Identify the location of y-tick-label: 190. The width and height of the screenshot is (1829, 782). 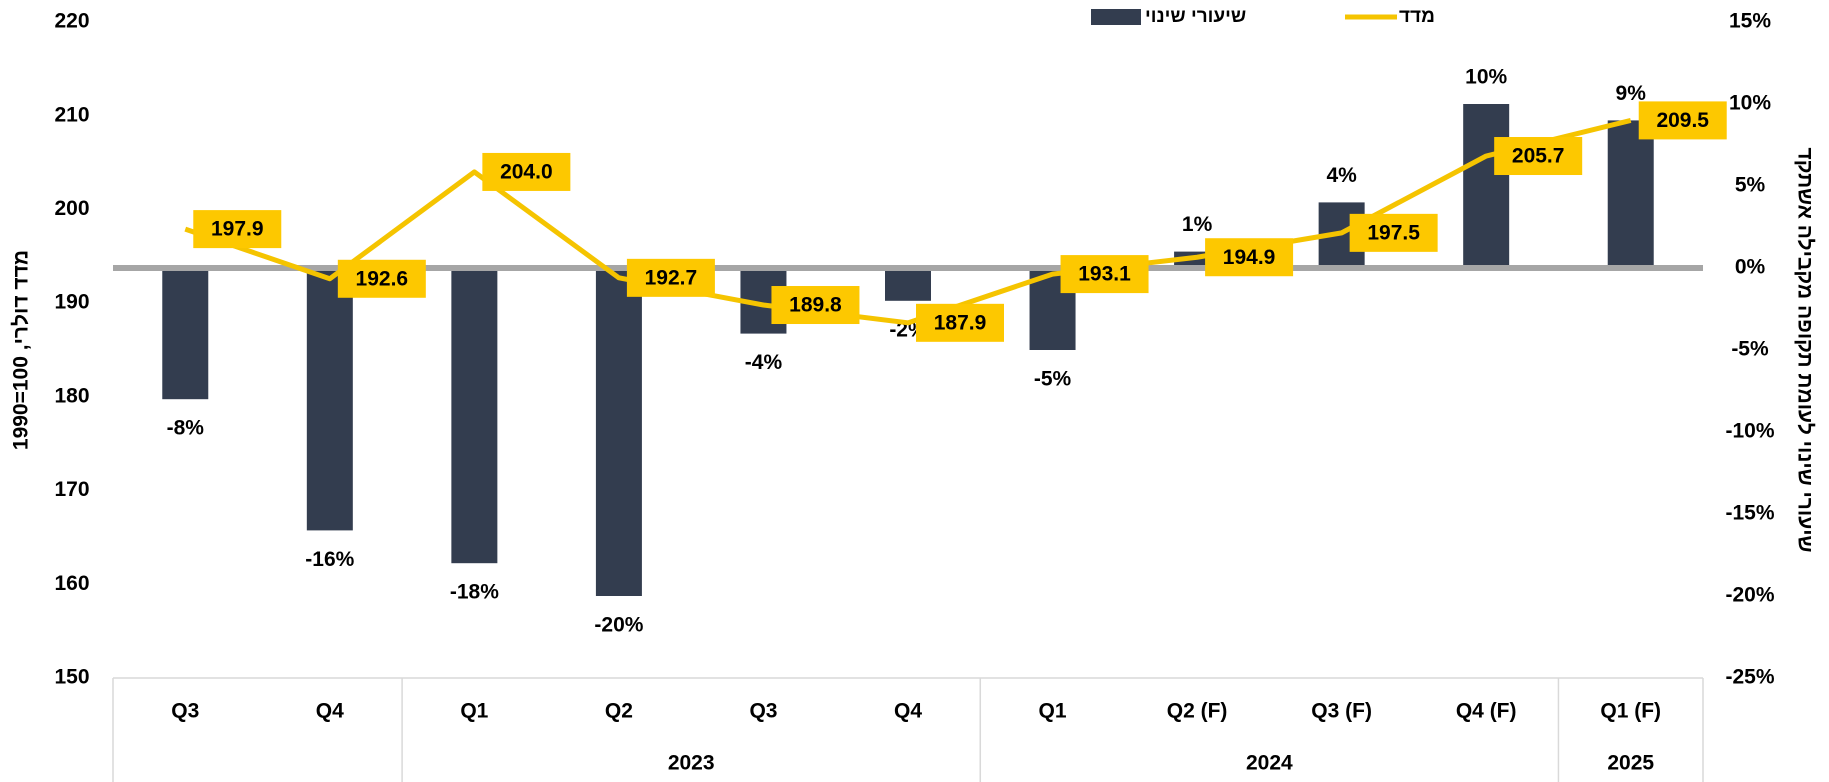
(71, 302).